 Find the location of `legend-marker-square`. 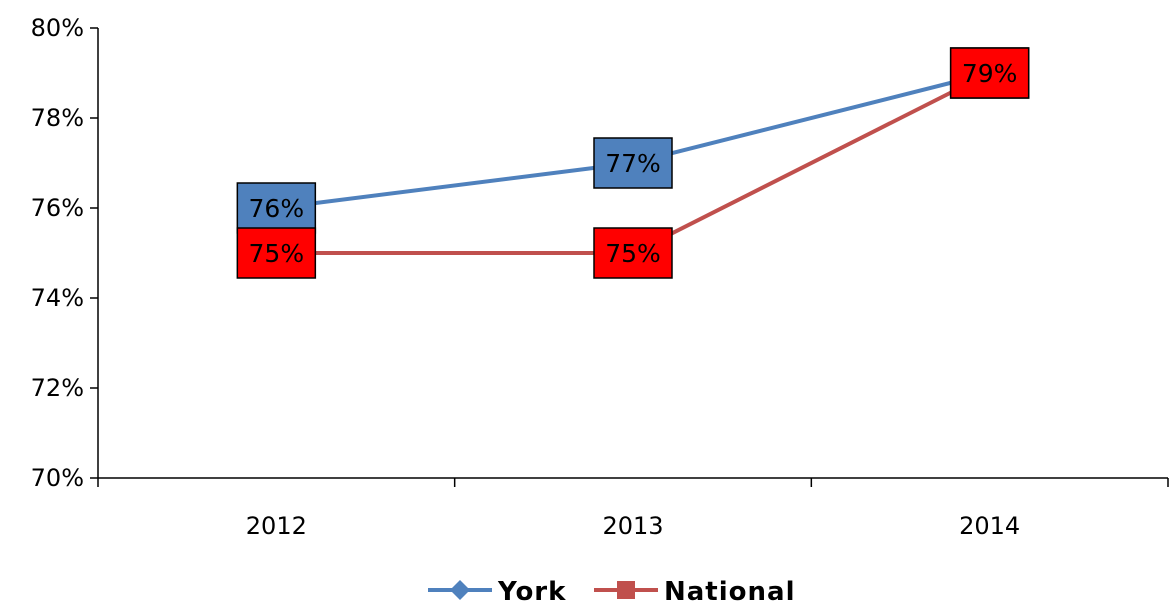

legend-marker-square is located at coordinates (626, 590).